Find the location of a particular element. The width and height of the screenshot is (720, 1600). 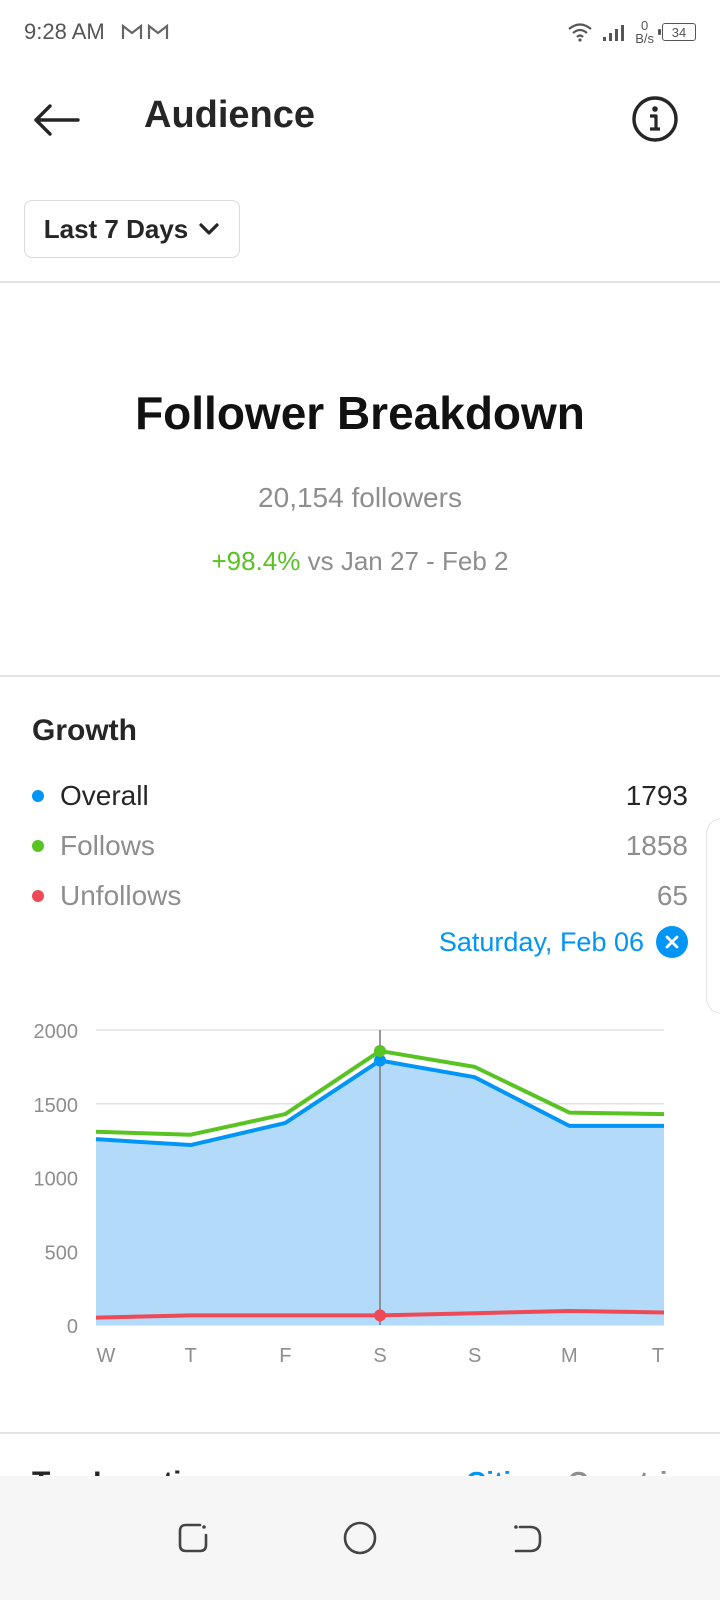

comparison-period: vs Jan 27 - Feb 2 is located at coordinates (404, 561).